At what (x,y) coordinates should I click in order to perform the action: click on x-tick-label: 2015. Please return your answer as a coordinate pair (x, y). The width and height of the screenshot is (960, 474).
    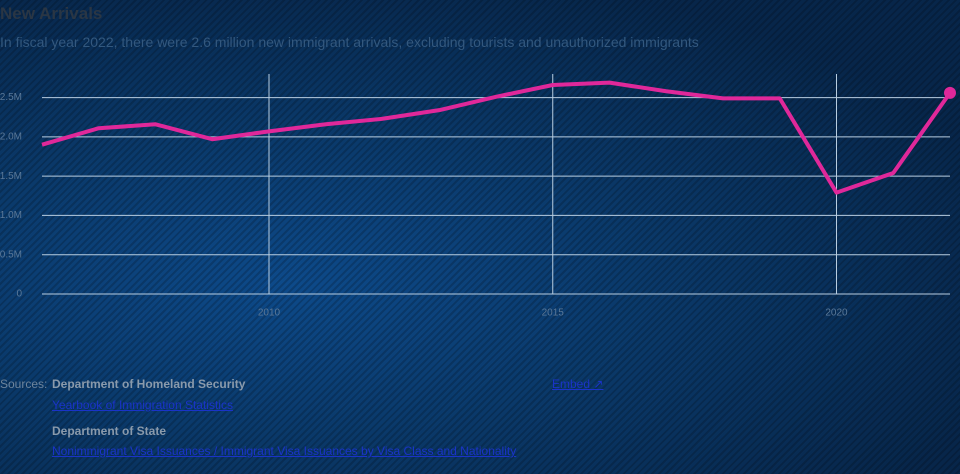
    Looking at the image, I should click on (553, 313).